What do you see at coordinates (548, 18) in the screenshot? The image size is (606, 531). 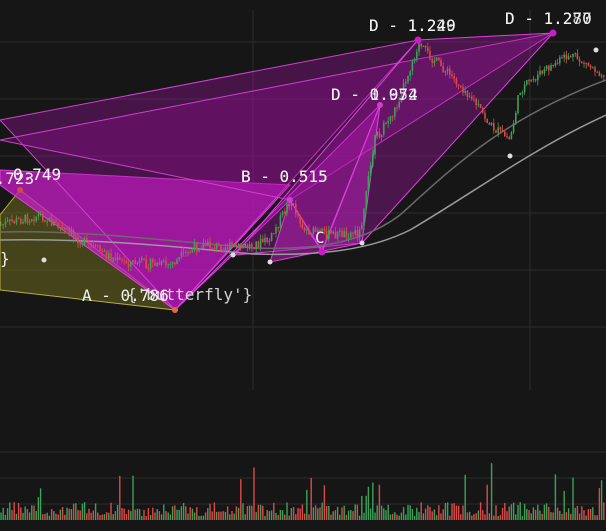 I see `label-d-top-right: D - 1.270` at bounding box center [548, 18].